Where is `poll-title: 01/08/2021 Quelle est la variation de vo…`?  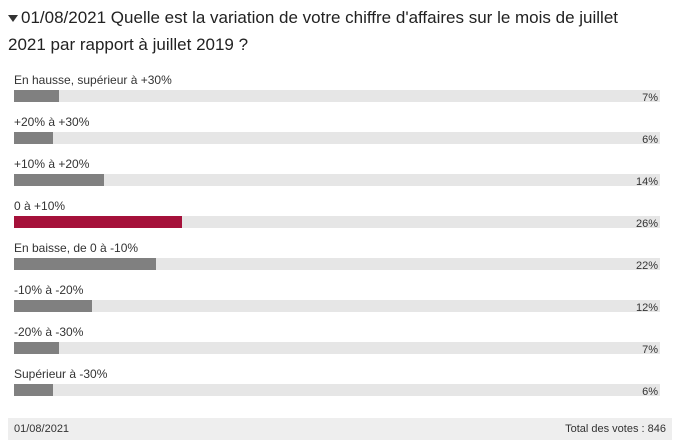
poll-title: 01/08/2021 Quelle est la variation de vo… is located at coordinates (333, 31).